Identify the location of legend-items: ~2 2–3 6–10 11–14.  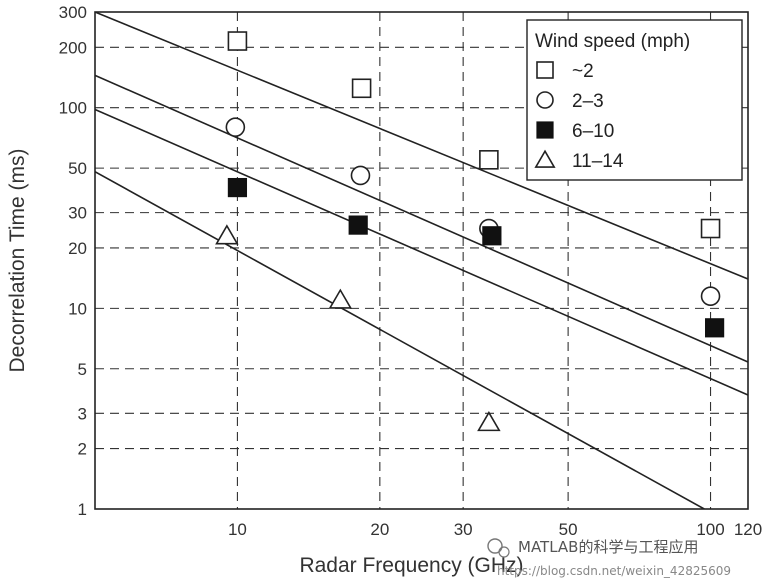
(579, 116).